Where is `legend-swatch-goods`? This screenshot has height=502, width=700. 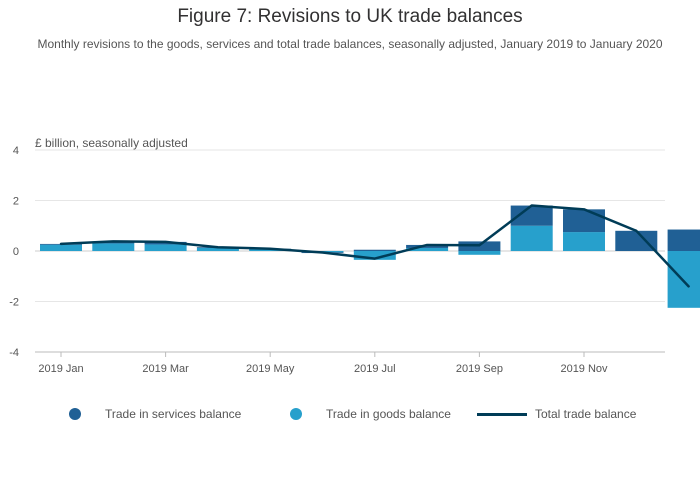 legend-swatch-goods is located at coordinates (296, 414).